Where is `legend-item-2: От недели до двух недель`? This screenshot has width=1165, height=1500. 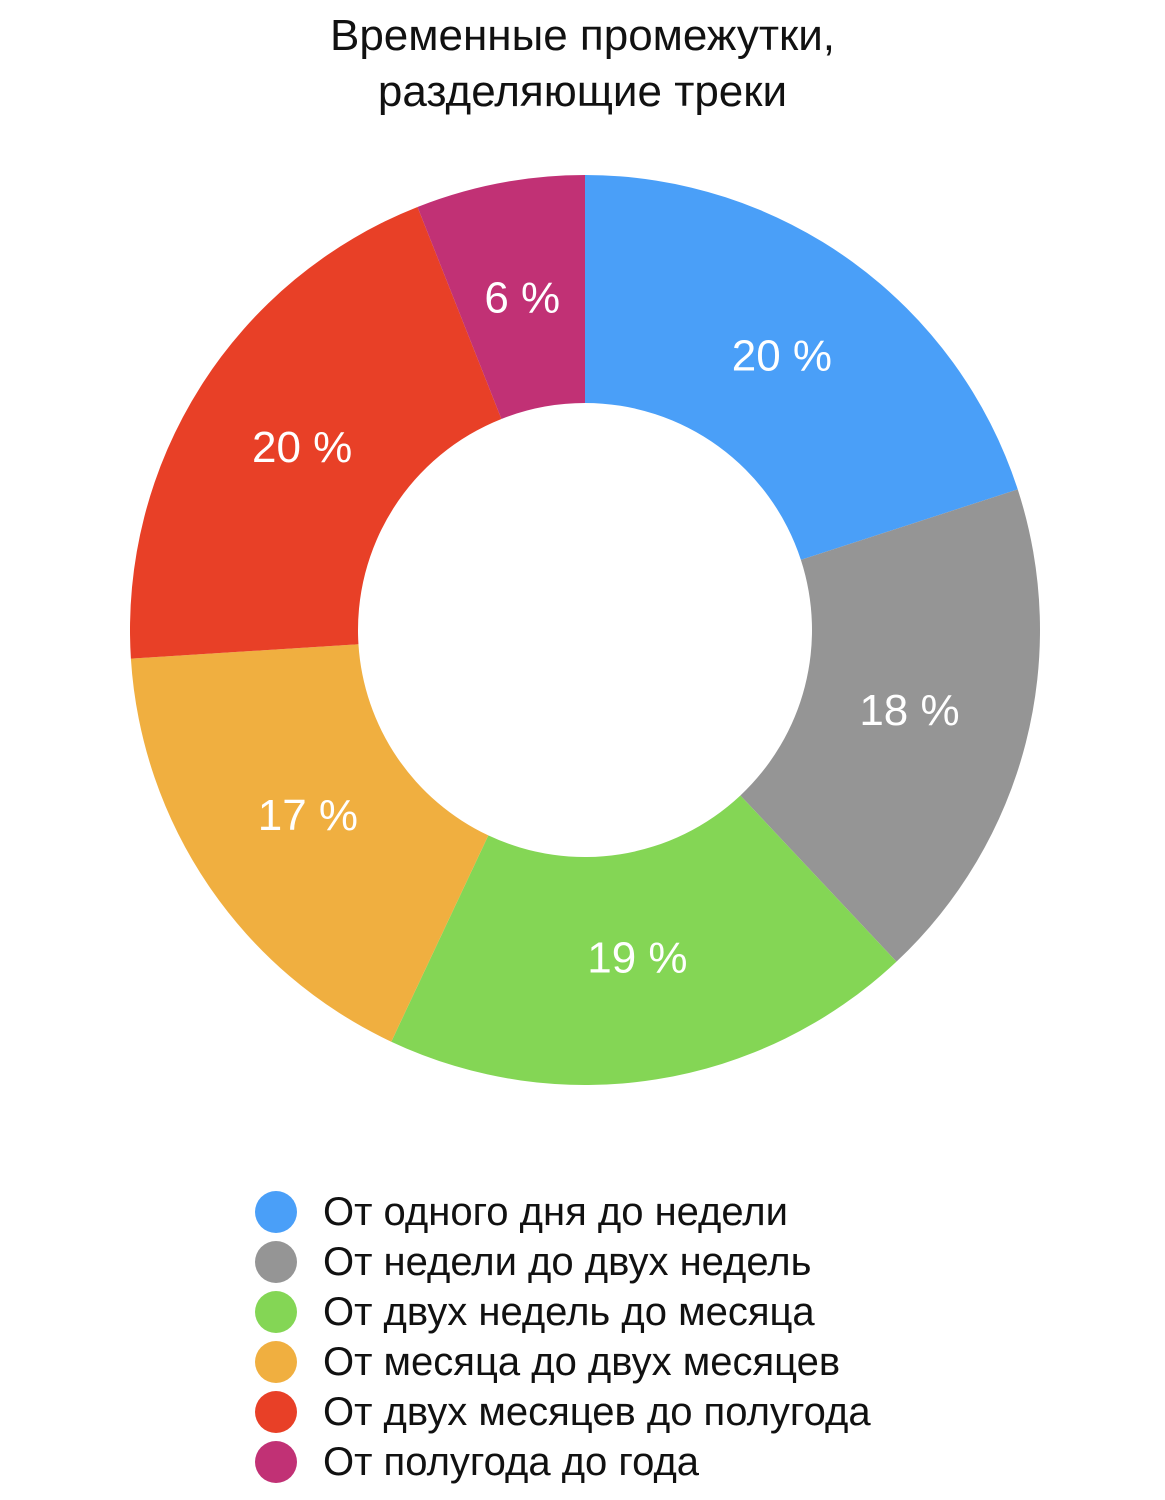
legend-item-2: От недели до двух недель is located at coordinates (563, 1262).